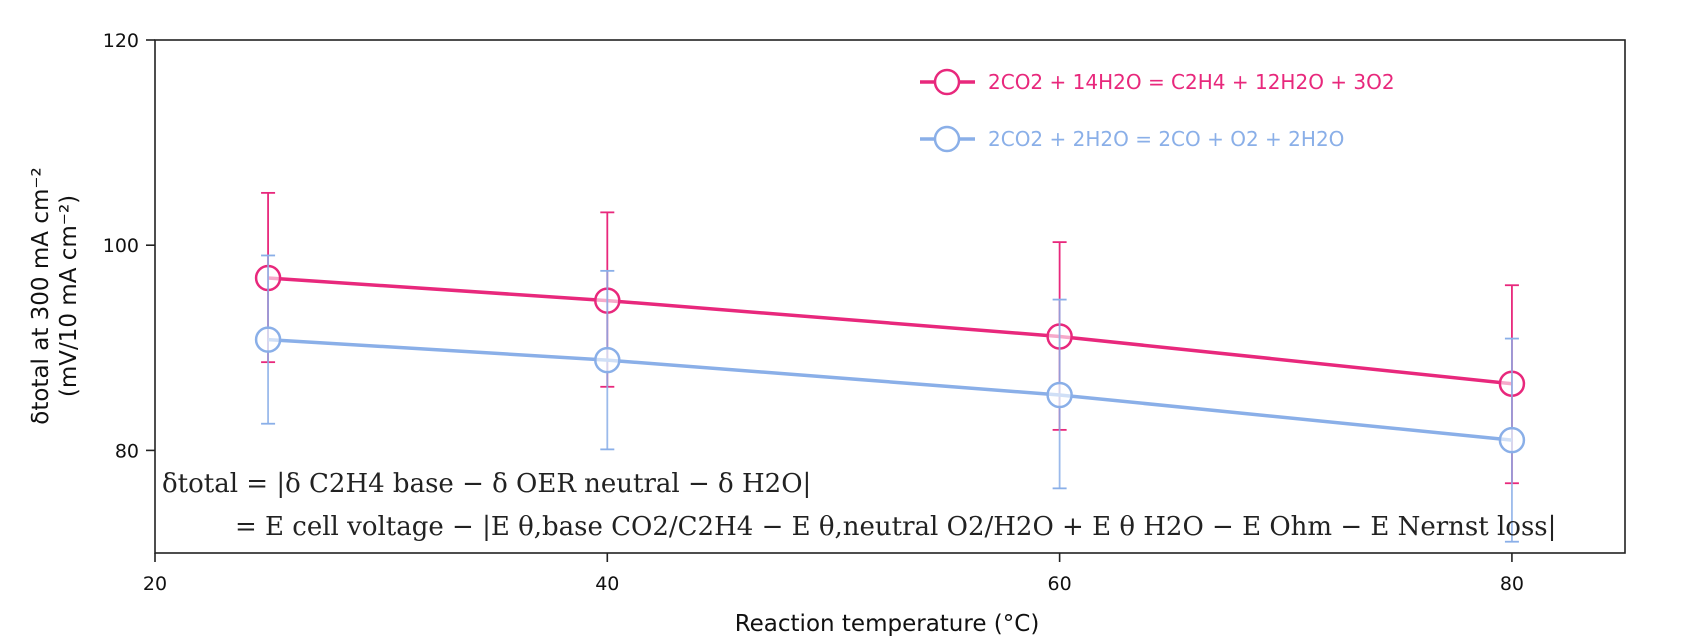 Image resolution: width=1705 pixels, height=640 pixels. I want to click on y-axis-title: δtotal at 300 mA cm⁻² (mV/10 mA cm⁻²), so click(55, 295).